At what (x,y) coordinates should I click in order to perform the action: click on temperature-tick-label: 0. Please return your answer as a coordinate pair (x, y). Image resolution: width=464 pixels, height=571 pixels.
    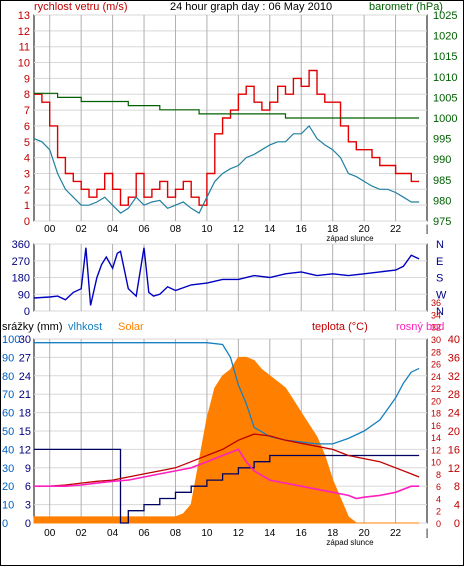
    Looking at the image, I should click on (457, 524).